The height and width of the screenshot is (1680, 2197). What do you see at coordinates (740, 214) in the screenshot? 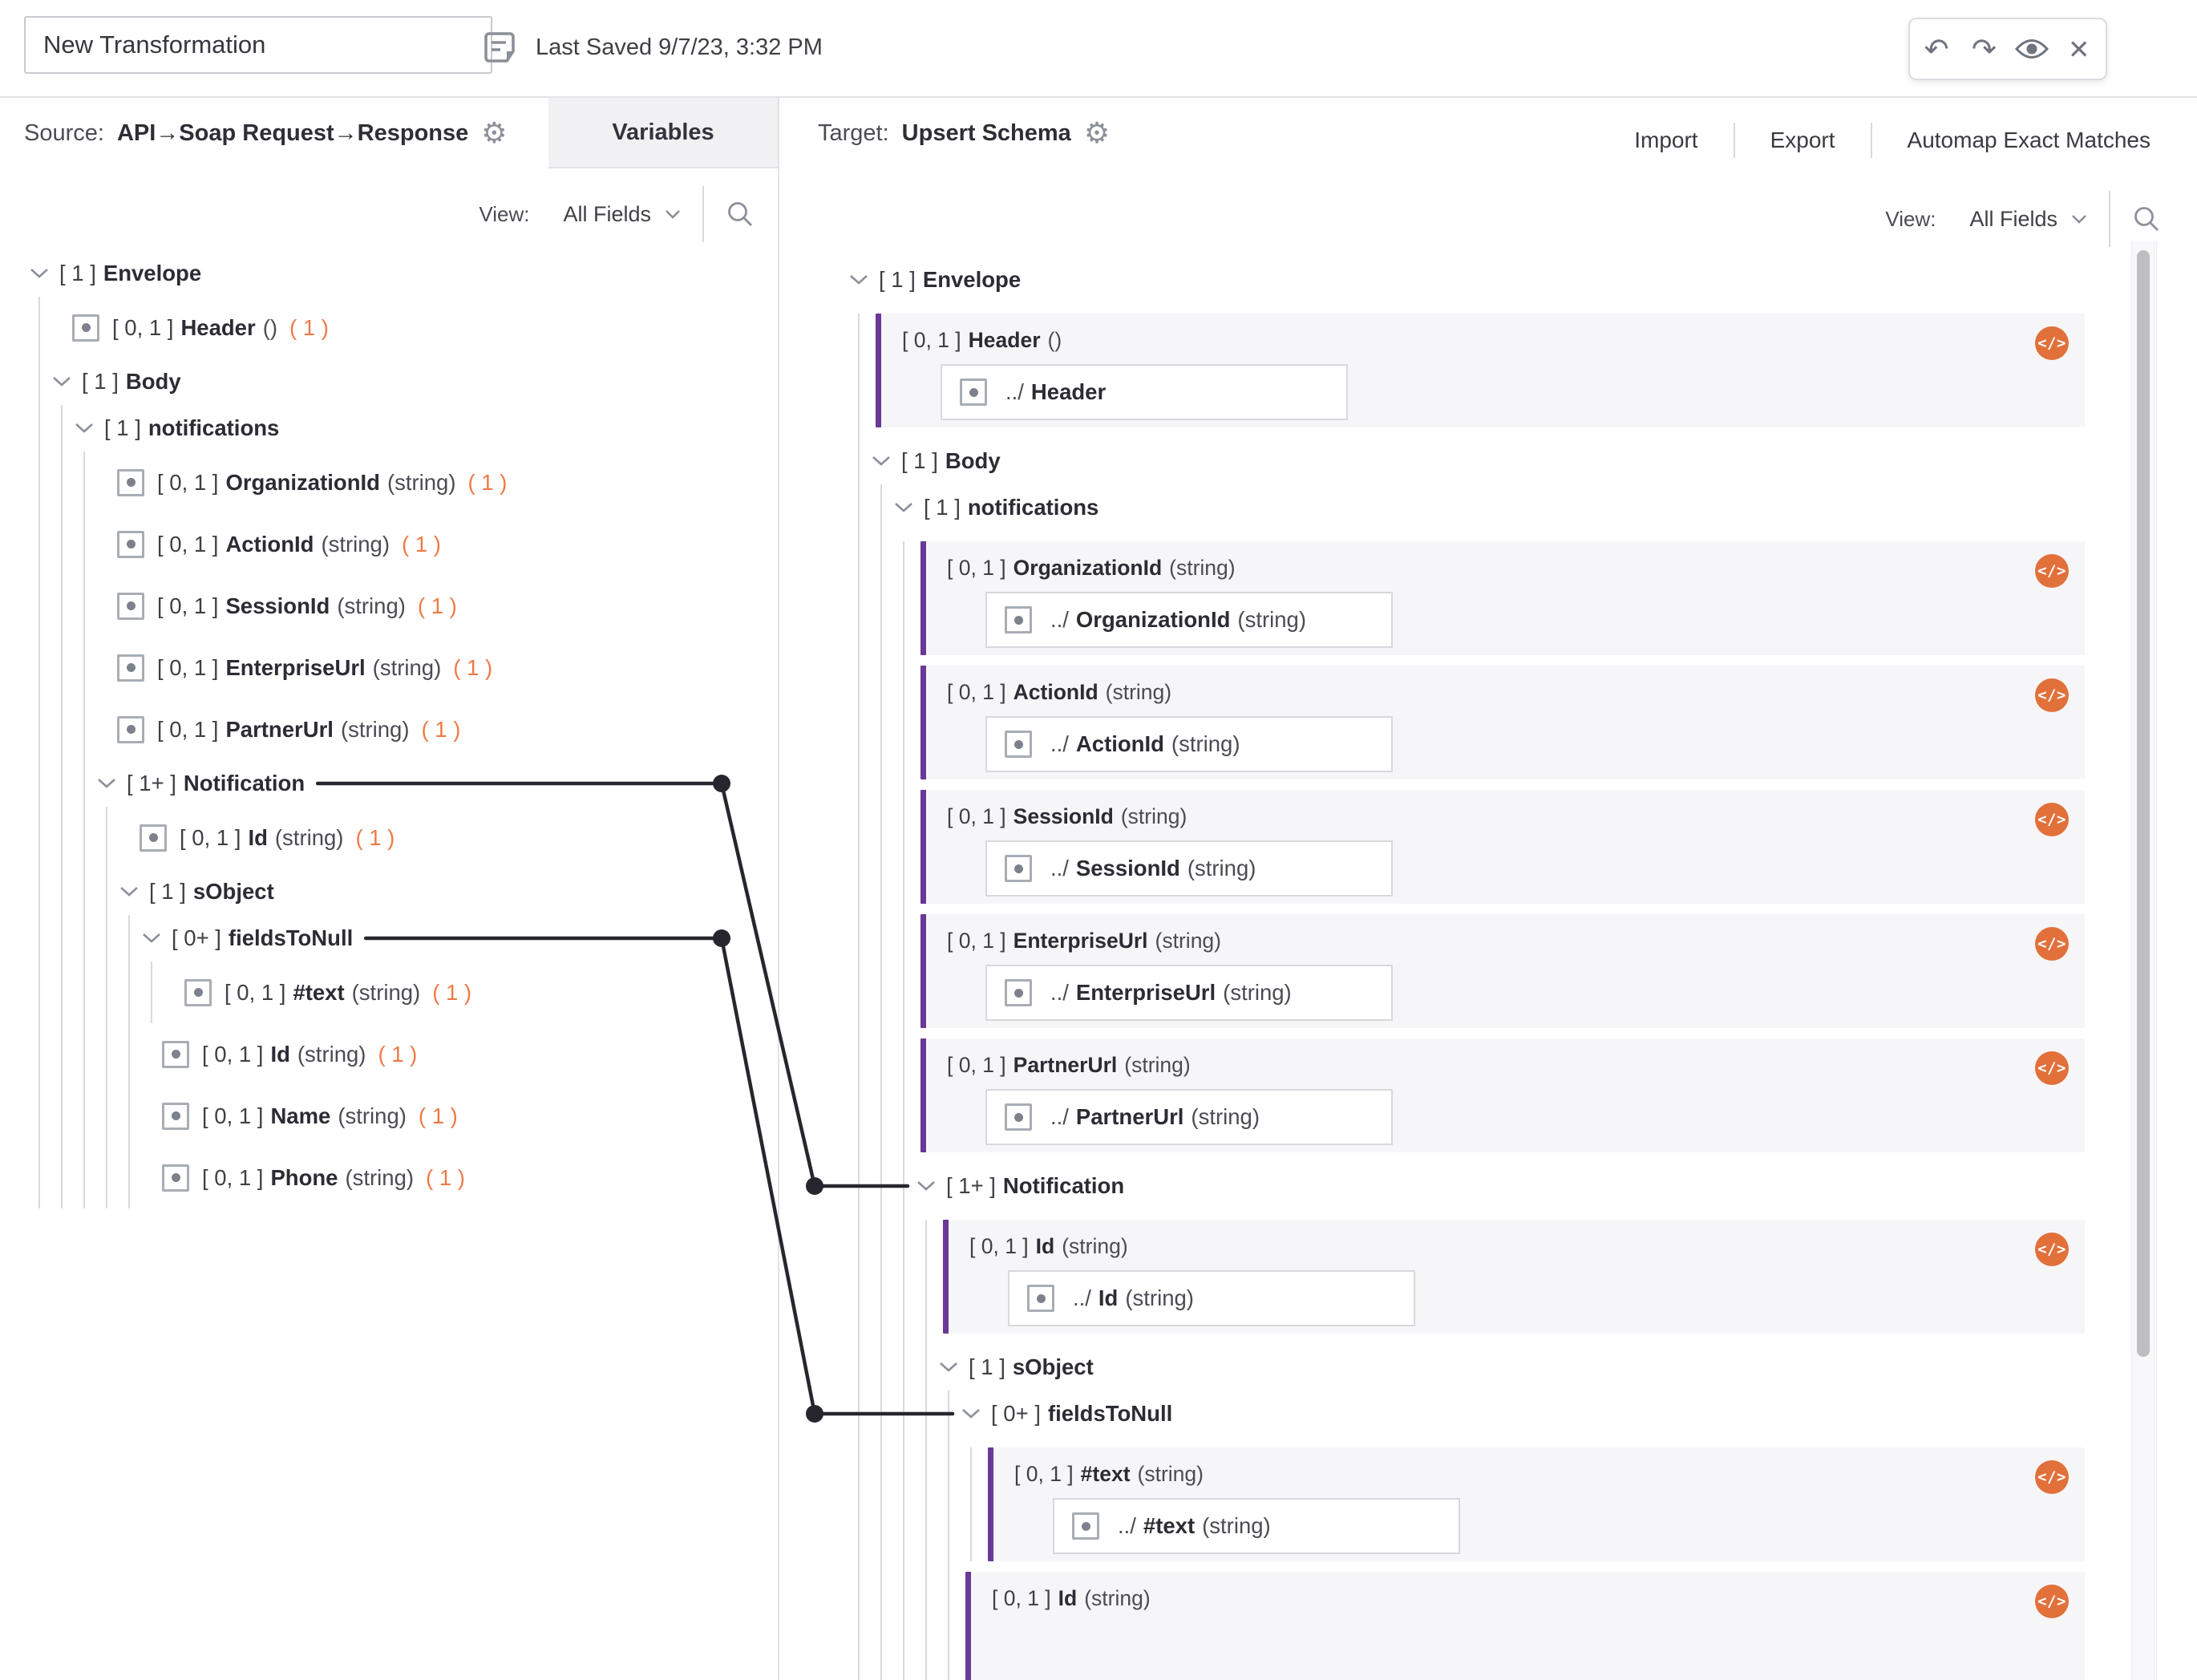
I see `source-search-icon` at bounding box center [740, 214].